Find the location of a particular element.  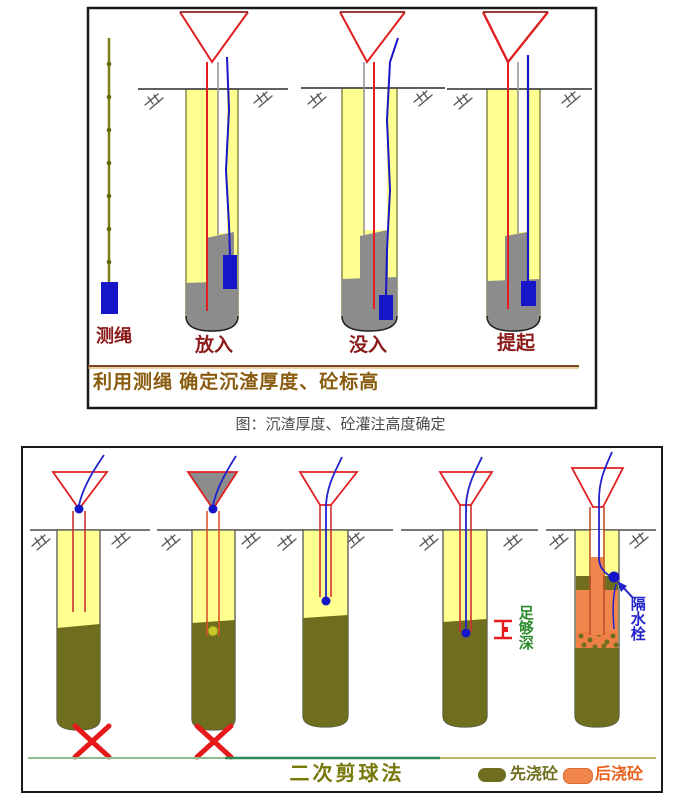

measuring-rope is located at coordinates (109, 176).